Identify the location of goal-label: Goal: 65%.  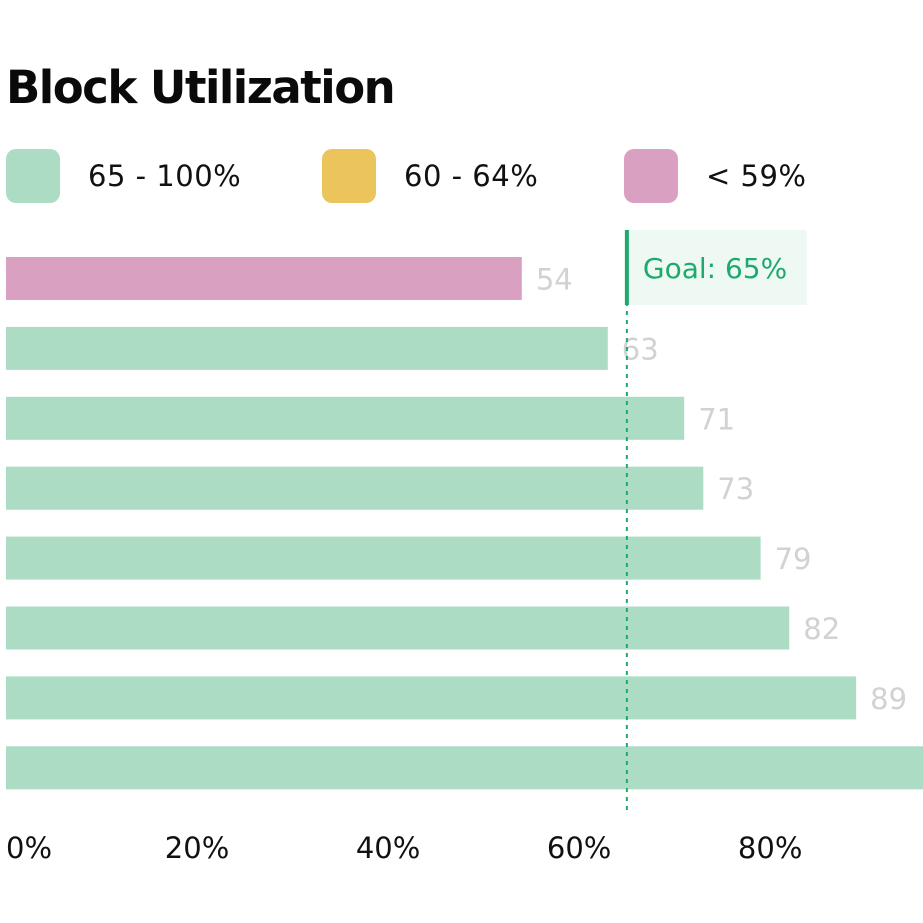
(715, 268).